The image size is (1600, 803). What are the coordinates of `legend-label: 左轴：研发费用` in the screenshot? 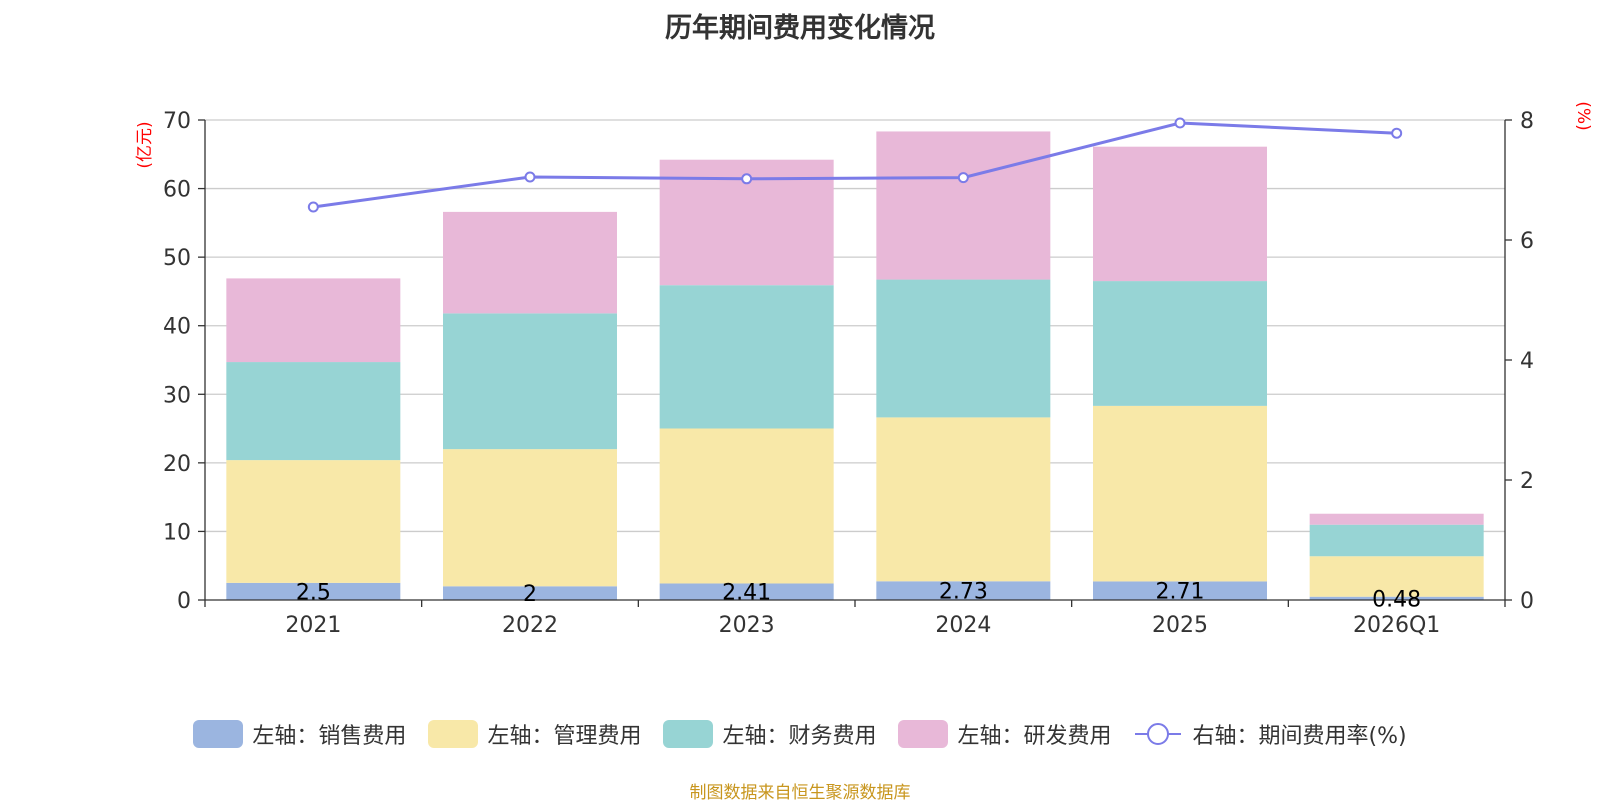 It's located at (1034, 736).